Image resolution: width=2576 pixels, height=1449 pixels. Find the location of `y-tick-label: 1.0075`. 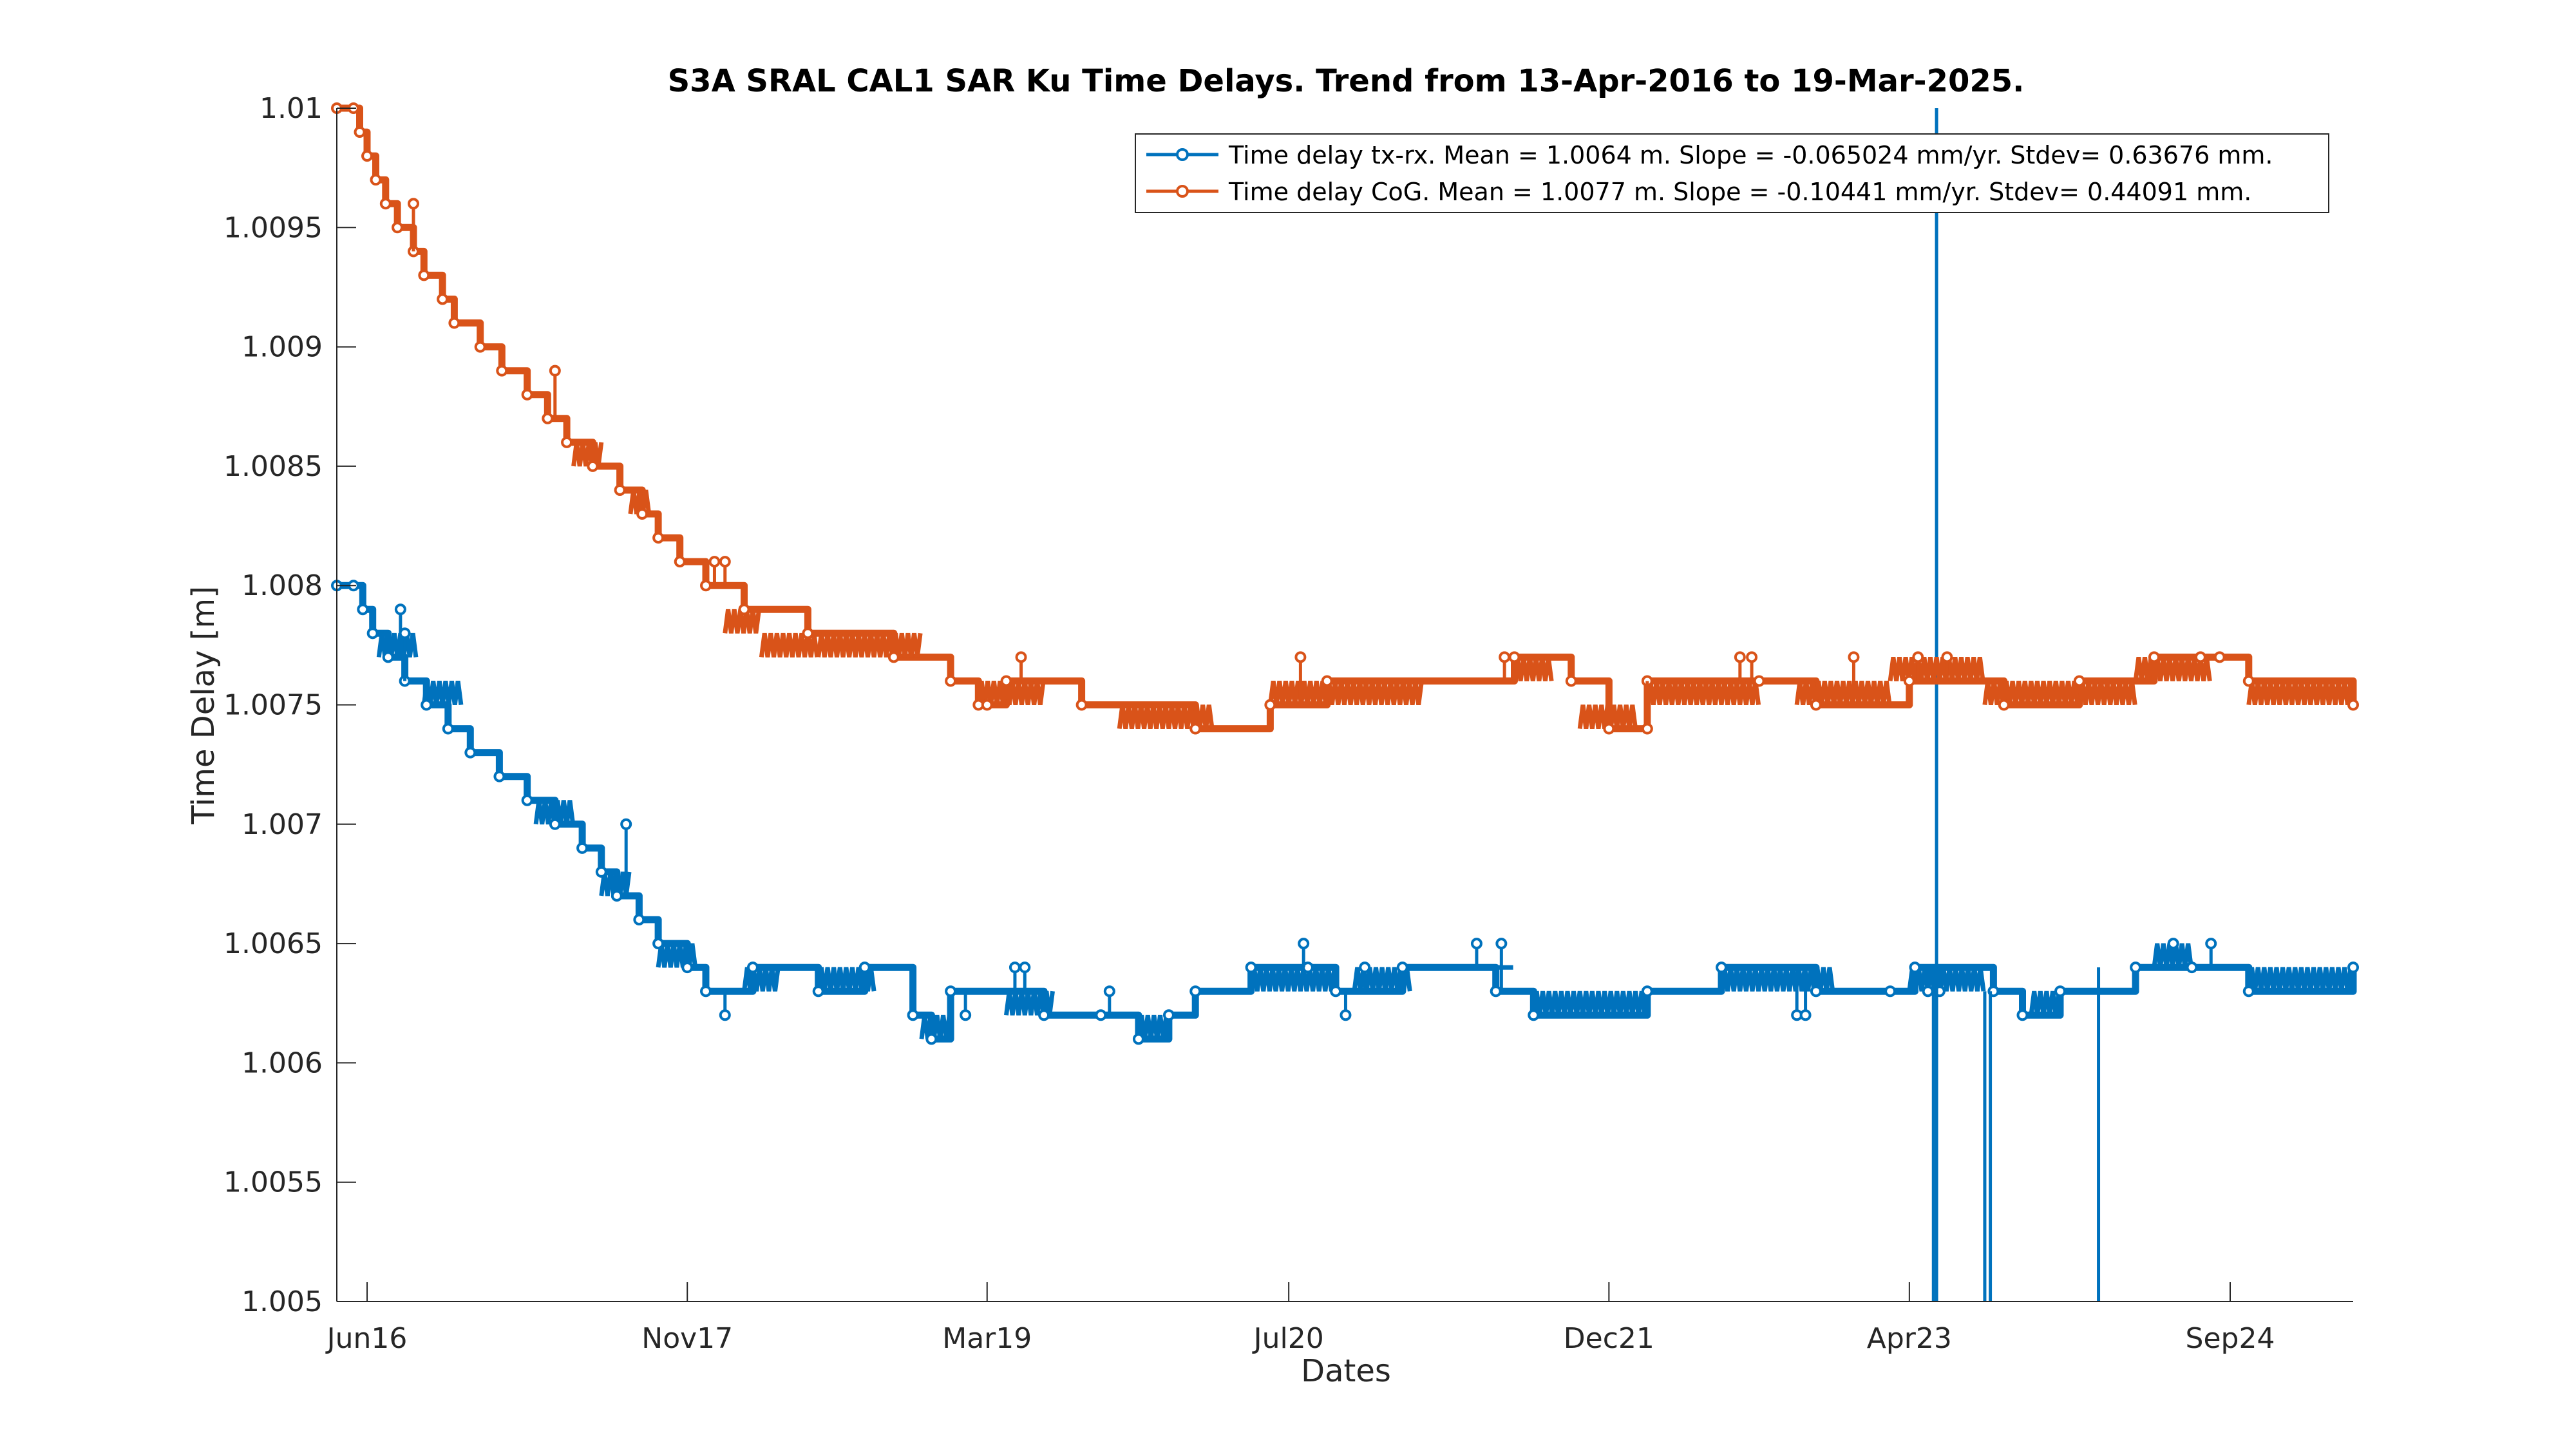

y-tick-label: 1.0075 is located at coordinates (273, 706).